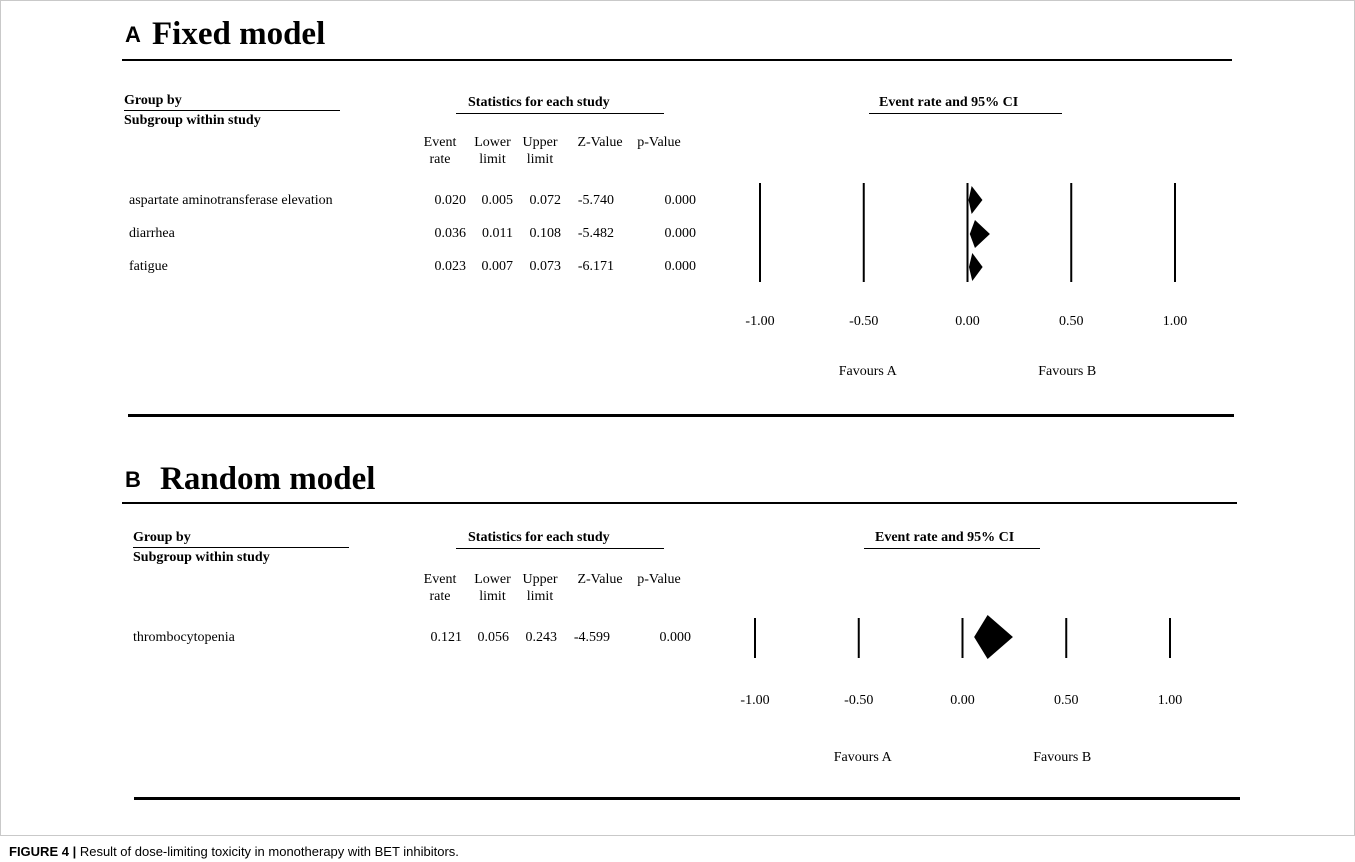  Describe the element at coordinates (239, 34) in the screenshot. I see `panel-a-title: Fixed model` at that location.